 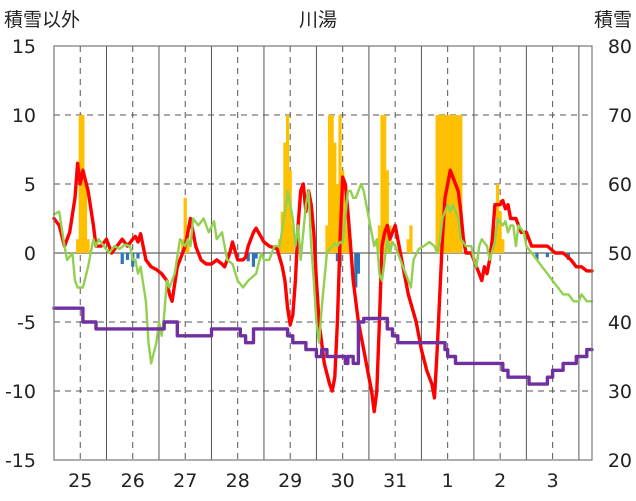 What do you see at coordinates (620, 323) in the screenshot?
I see `right-tick-label: 40` at bounding box center [620, 323].